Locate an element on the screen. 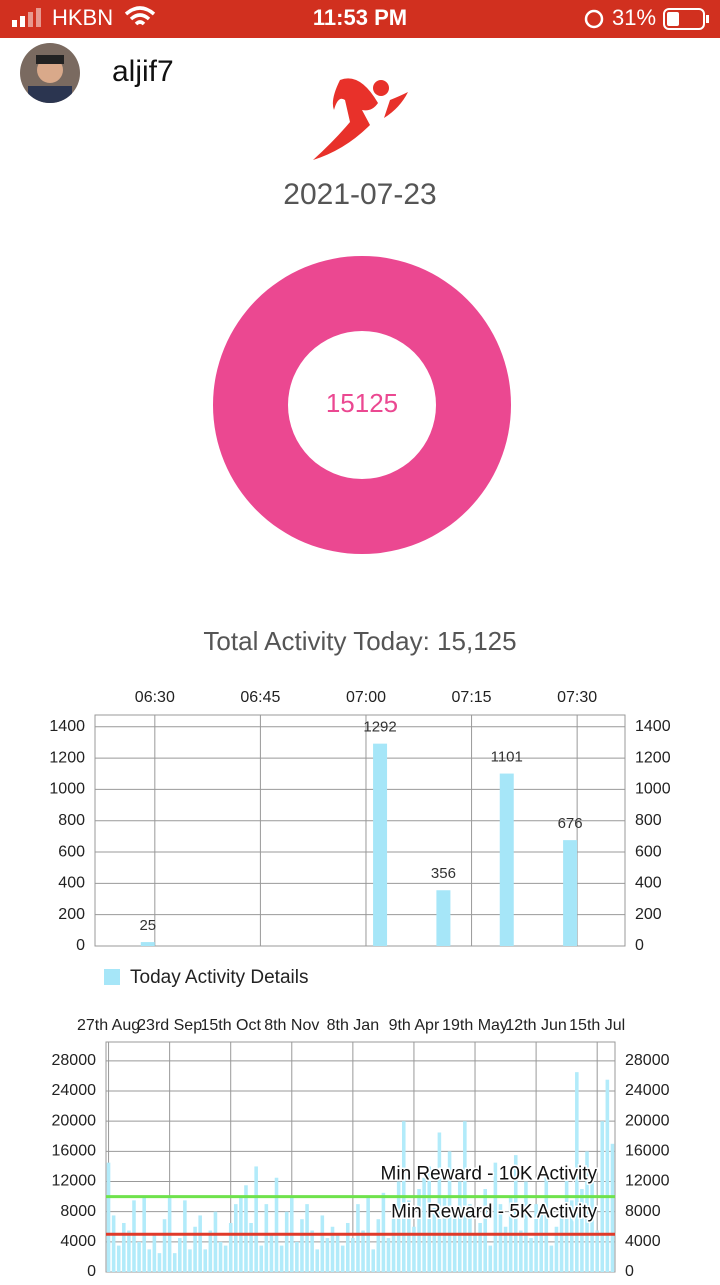 The image size is (720, 1285). x-tick-label: 06:45 is located at coordinates (260, 697).